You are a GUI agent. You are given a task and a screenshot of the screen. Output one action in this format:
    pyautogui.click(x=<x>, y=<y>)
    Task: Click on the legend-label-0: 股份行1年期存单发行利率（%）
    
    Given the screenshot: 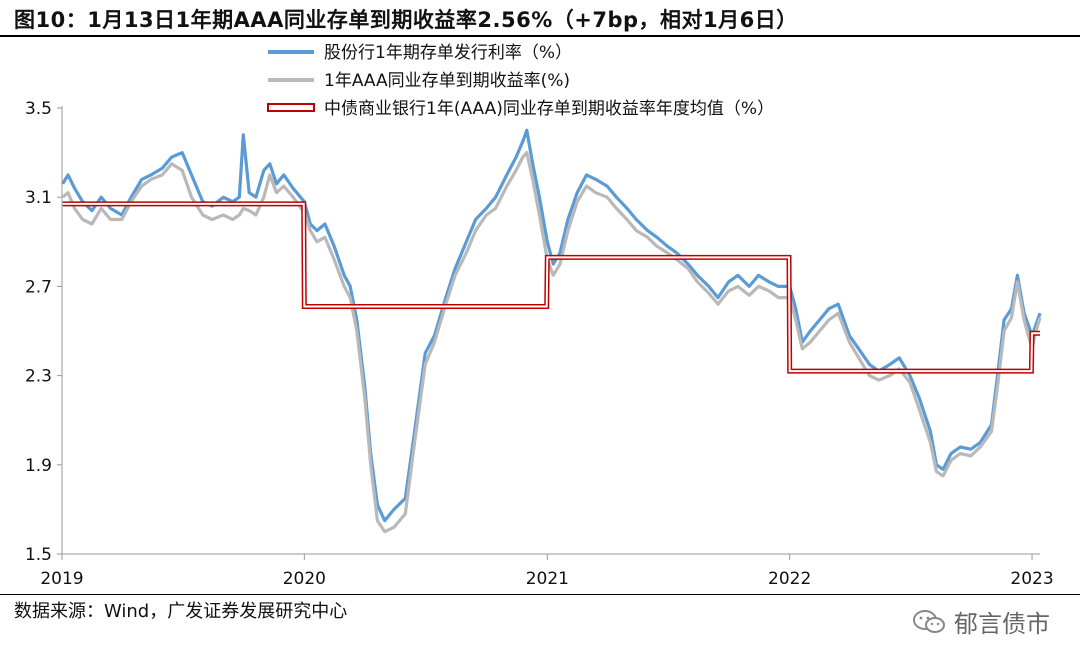 What is the action you would take?
    pyautogui.click(x=448, y=53)
    